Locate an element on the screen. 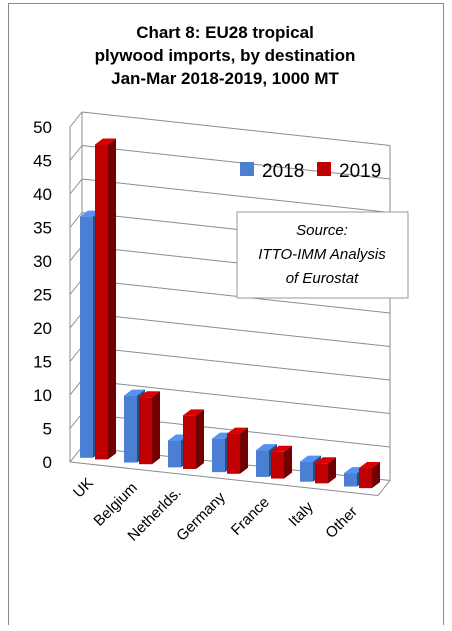  bar-france-2018-top is located at coordinates (266, 447).